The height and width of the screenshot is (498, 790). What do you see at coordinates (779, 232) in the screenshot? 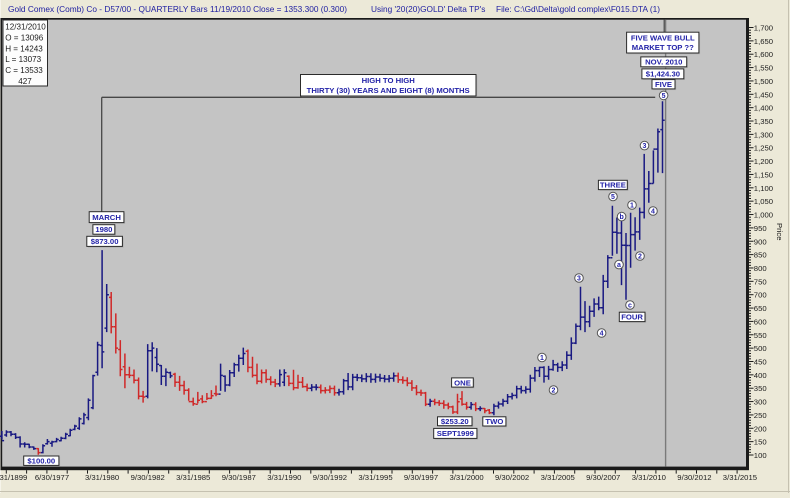
I see `svg-text: Price` at bounding box center [779, 232].